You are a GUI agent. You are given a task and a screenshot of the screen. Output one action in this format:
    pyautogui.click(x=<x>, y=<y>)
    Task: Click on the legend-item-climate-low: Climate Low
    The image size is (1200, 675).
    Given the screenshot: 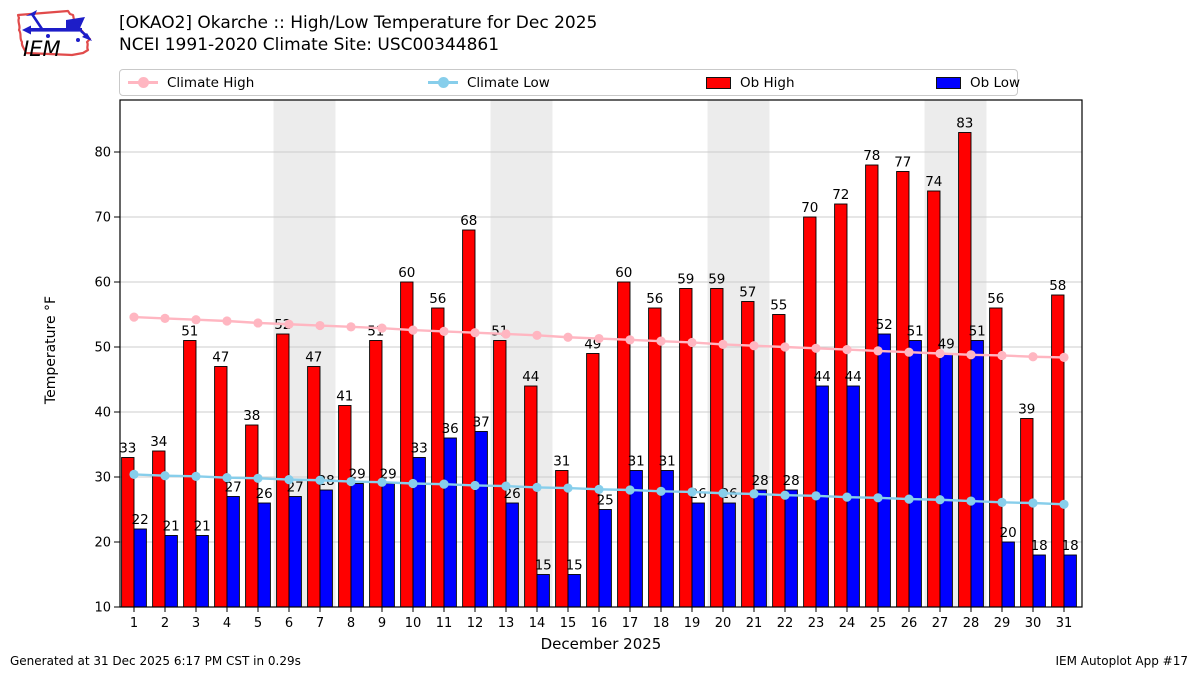 What is the action you would take?
    pyautogui.click(x=489, y=82)
    